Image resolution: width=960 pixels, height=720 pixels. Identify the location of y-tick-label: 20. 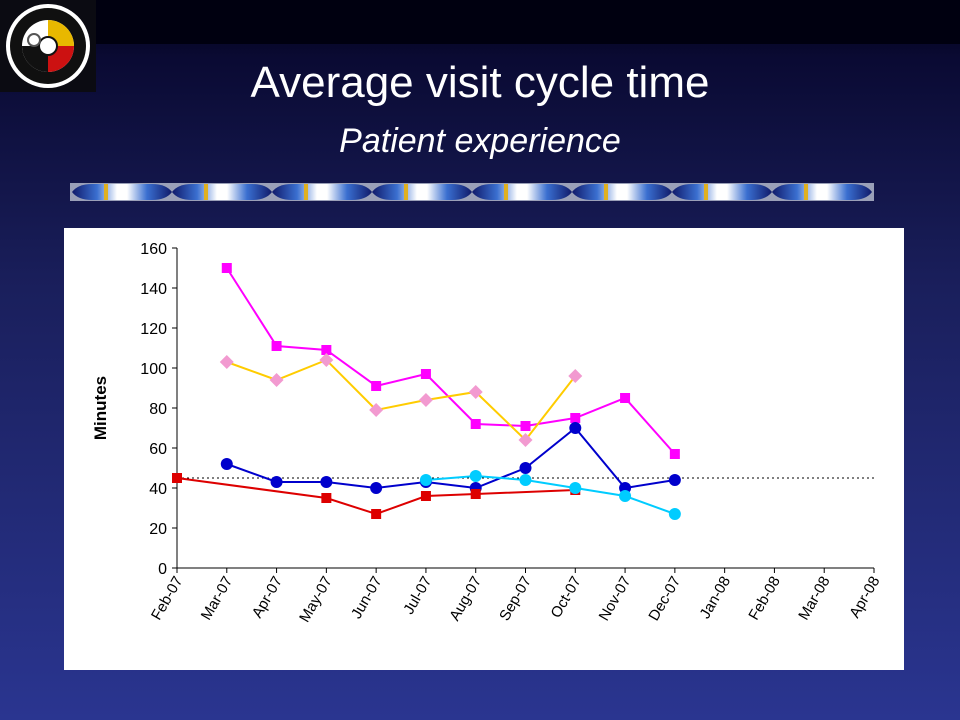
(158, 529).